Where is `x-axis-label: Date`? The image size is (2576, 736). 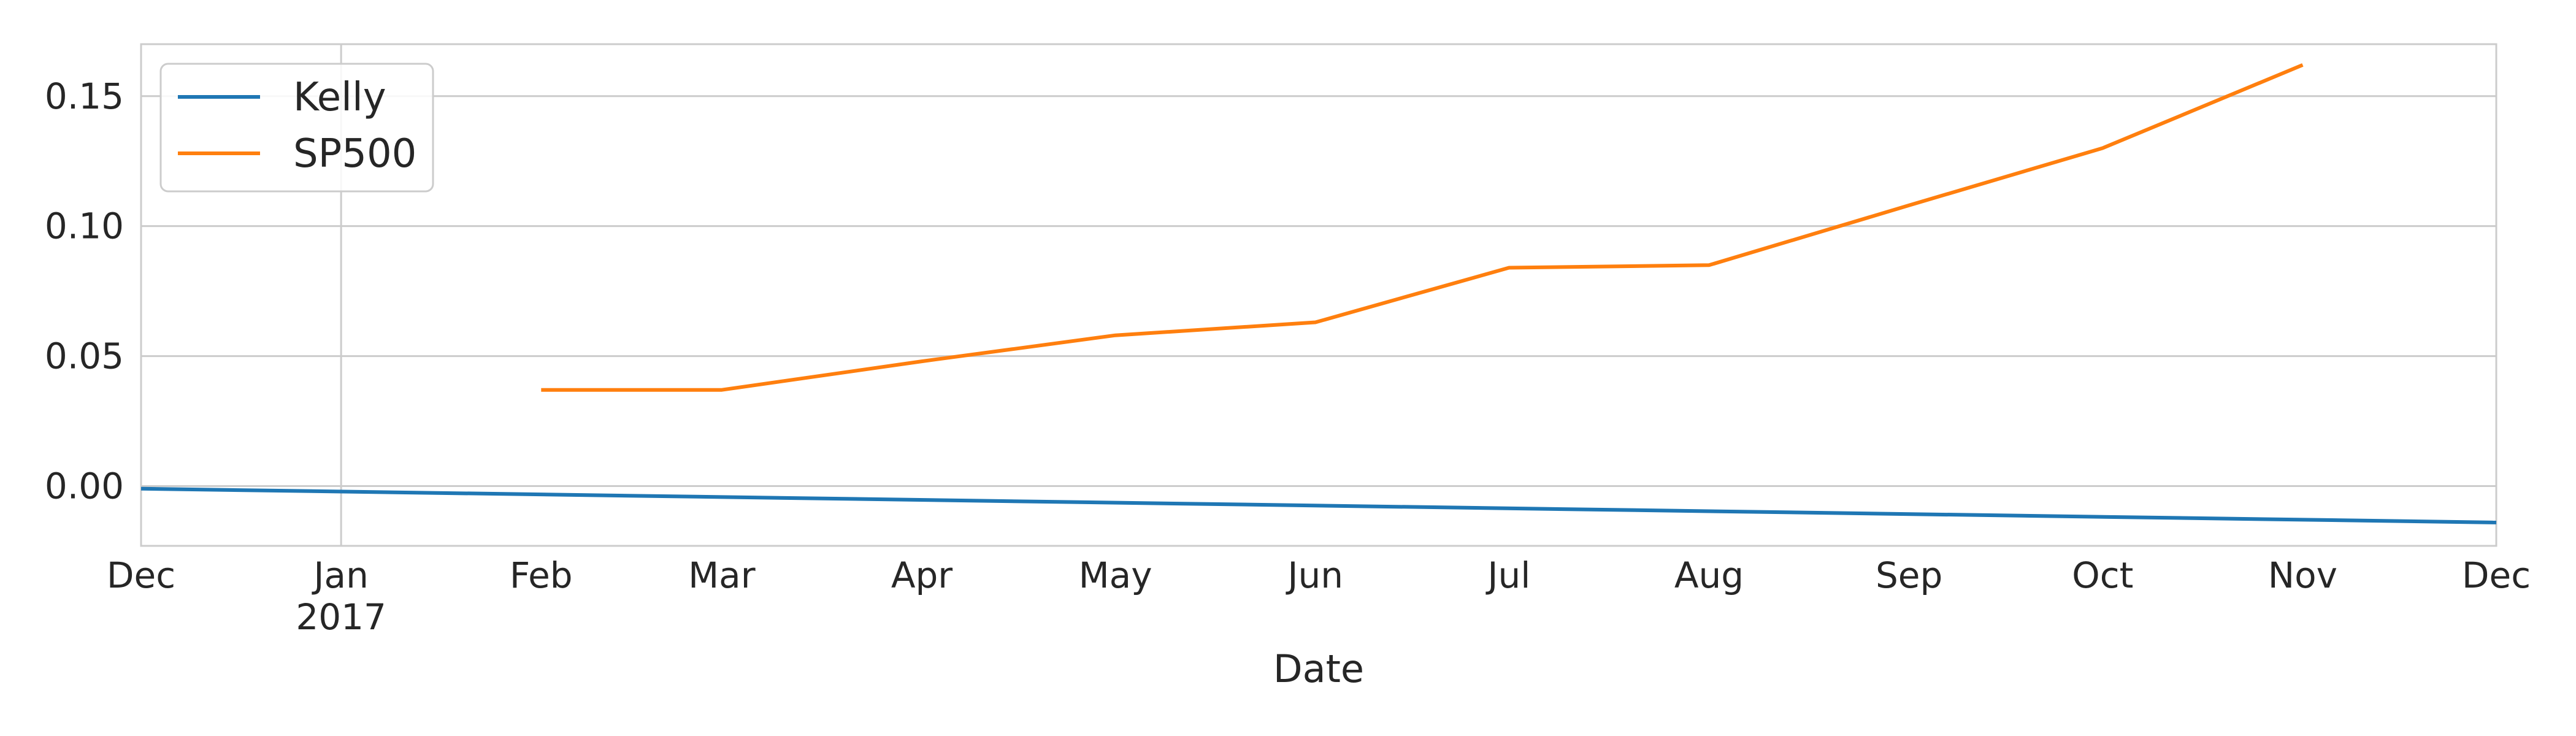 x-axis-label: Date is located at coordinates (1318, 668).